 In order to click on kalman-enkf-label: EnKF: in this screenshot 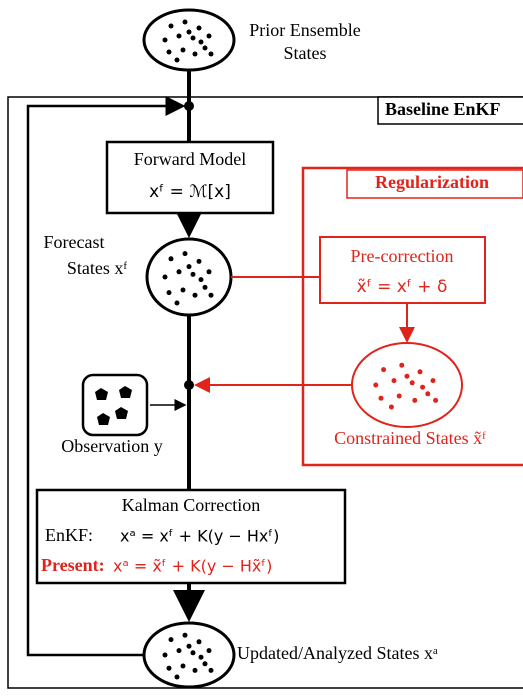, I will do `click(69, 535)`.